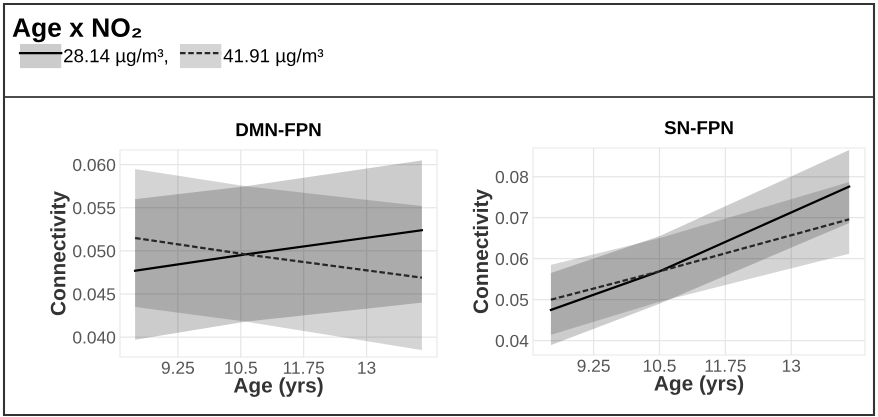 Image resolution: width=878 pixels, height=417 pixels. What do you see at coordinates (512, 300) in the screenshot?
I see `y-tick-label: 0.05` at bounding box center [512, 300].